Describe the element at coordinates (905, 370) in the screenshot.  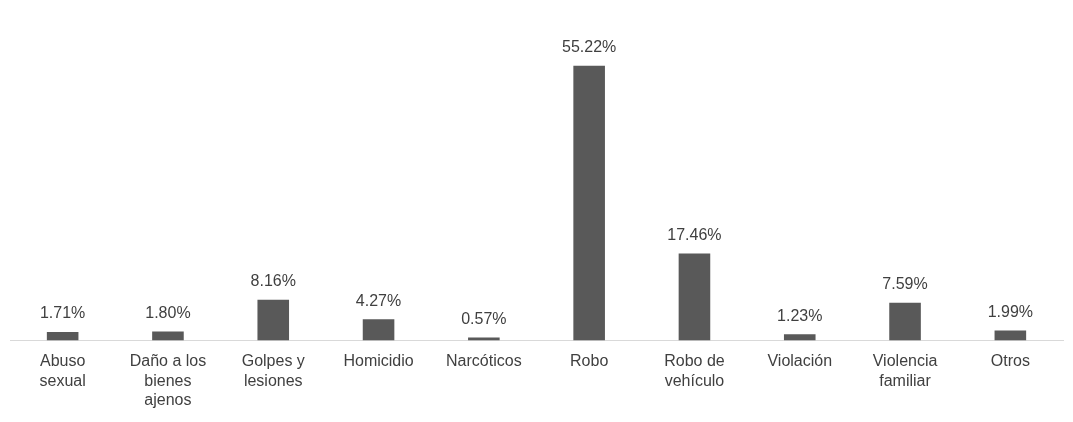
I see `x-tick-label: Violencia familiar` at that location.